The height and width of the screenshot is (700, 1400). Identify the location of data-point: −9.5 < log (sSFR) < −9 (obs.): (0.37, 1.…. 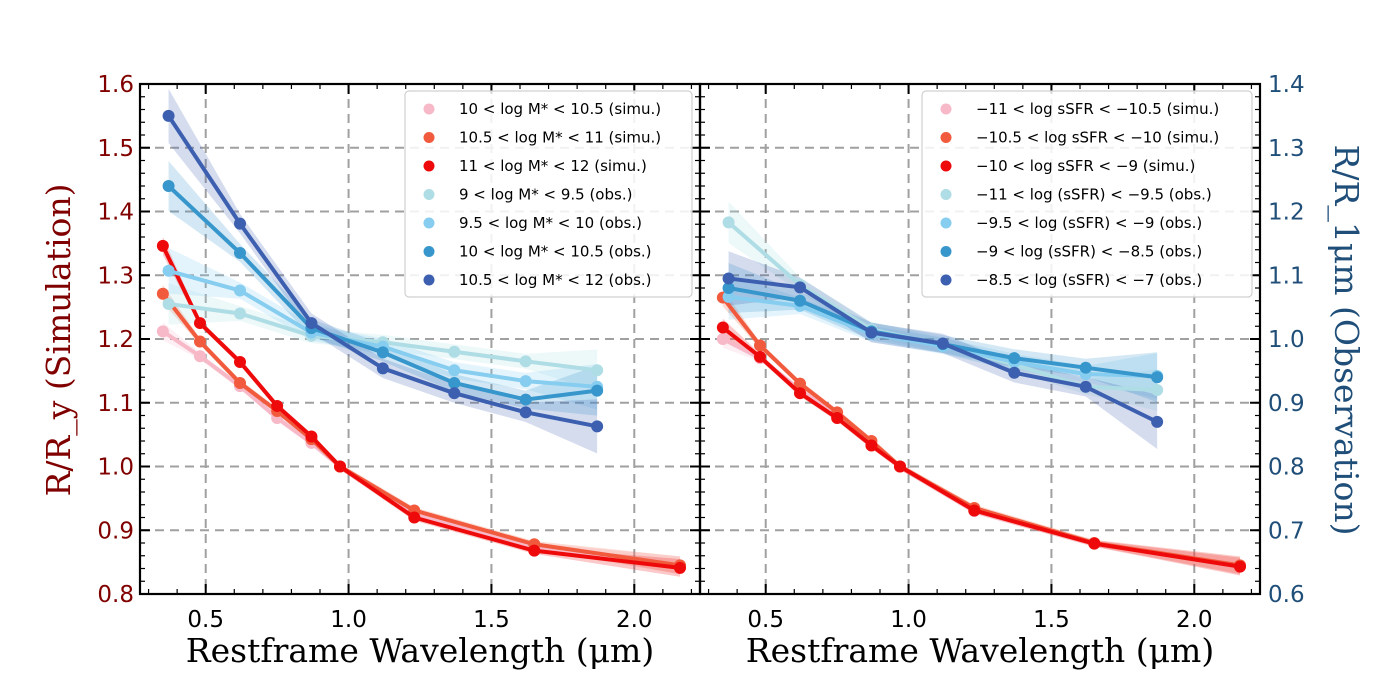
(728, 296).